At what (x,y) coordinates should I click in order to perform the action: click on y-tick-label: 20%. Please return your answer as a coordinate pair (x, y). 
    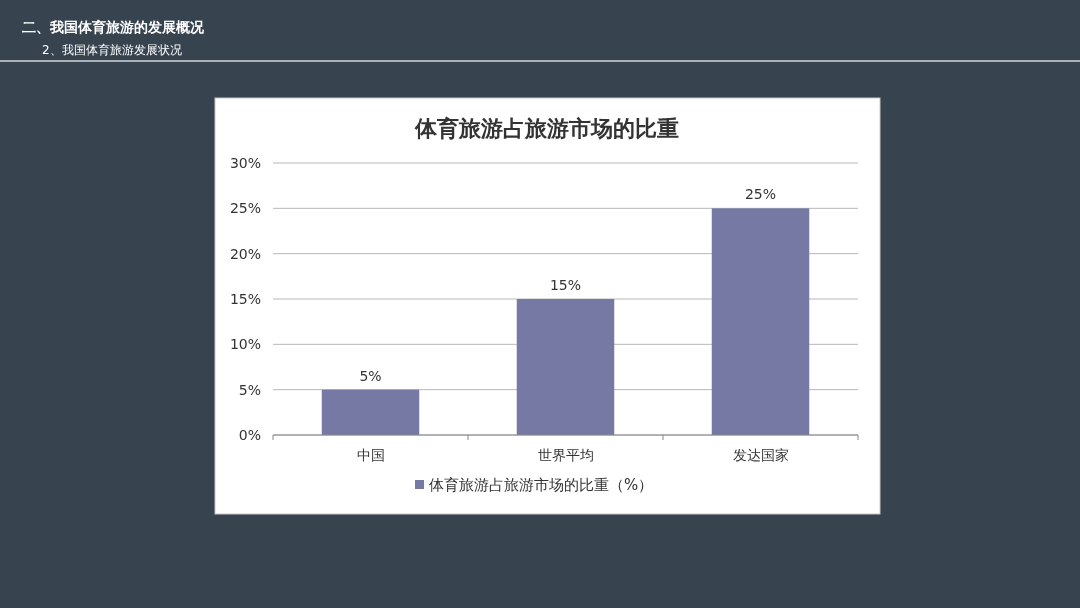
    Looking at the image, I should click on (245, 253).